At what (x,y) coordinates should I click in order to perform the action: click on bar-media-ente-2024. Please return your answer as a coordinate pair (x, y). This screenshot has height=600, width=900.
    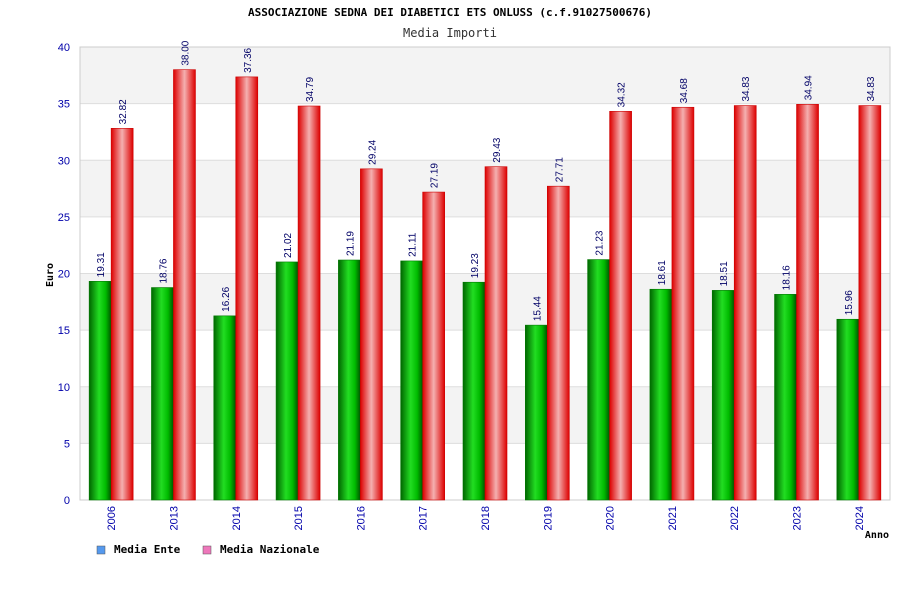
    Looking at the image, I should click on (848, 409).